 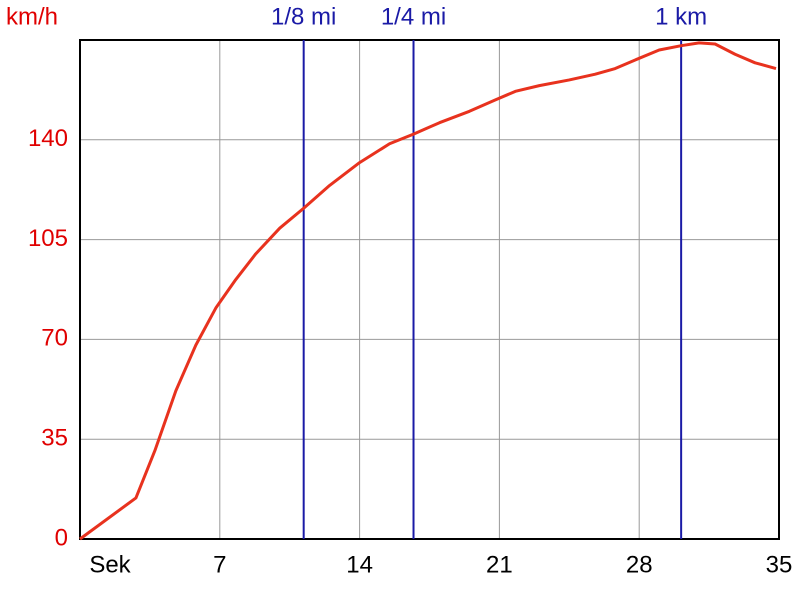 What do you see at coordinates (48, 138) in the screenshot?
I see `y-tick-label: 140` at bounding box center [48, 138].